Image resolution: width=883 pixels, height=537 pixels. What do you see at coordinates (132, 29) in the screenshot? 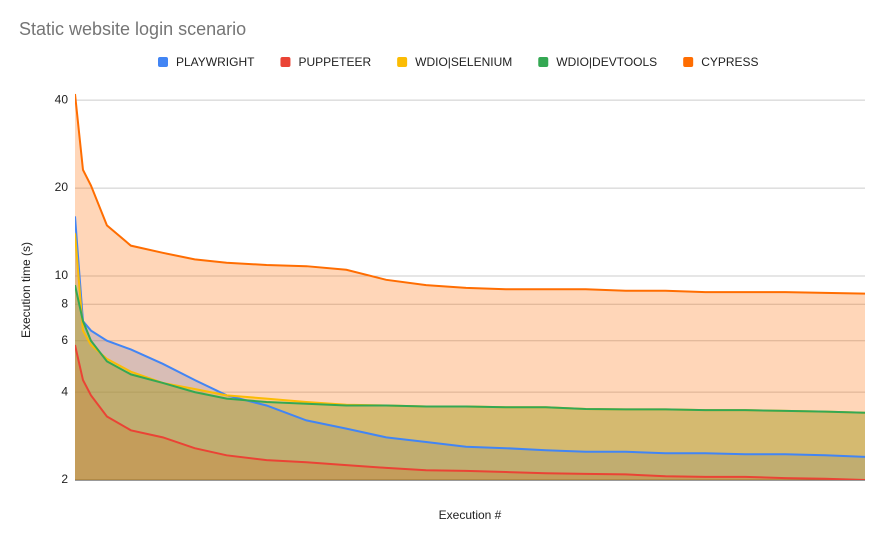
I see `chart-title: Static website login scenario` at bounding box center [132, 29].